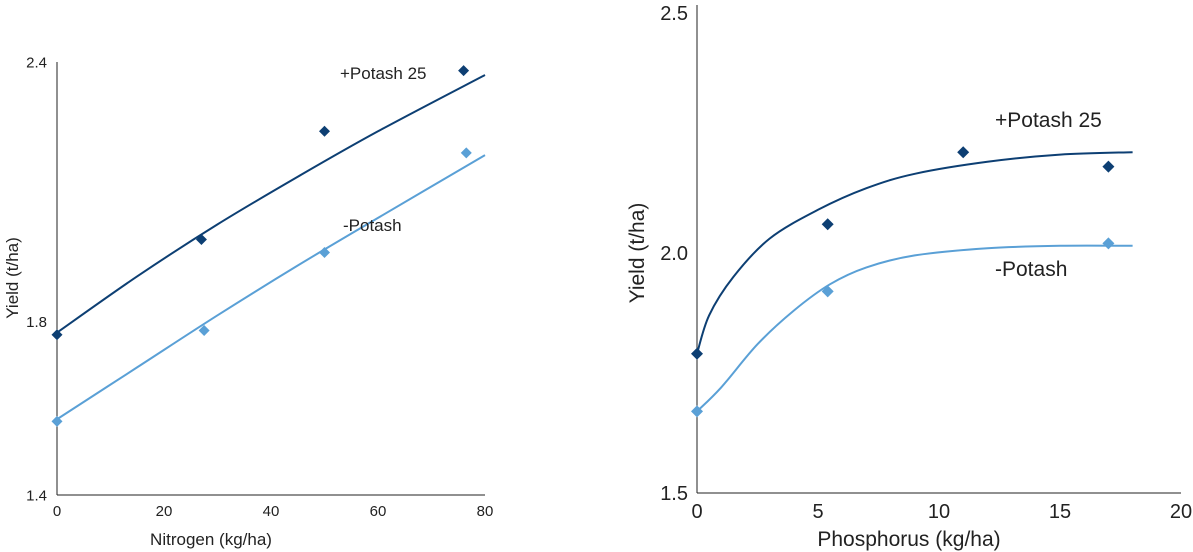 This screenshot has width=1193, height=552. Describe the element at coordinates (378, 511) in the screenshot. I see `x-tick-label: 60` at that location.